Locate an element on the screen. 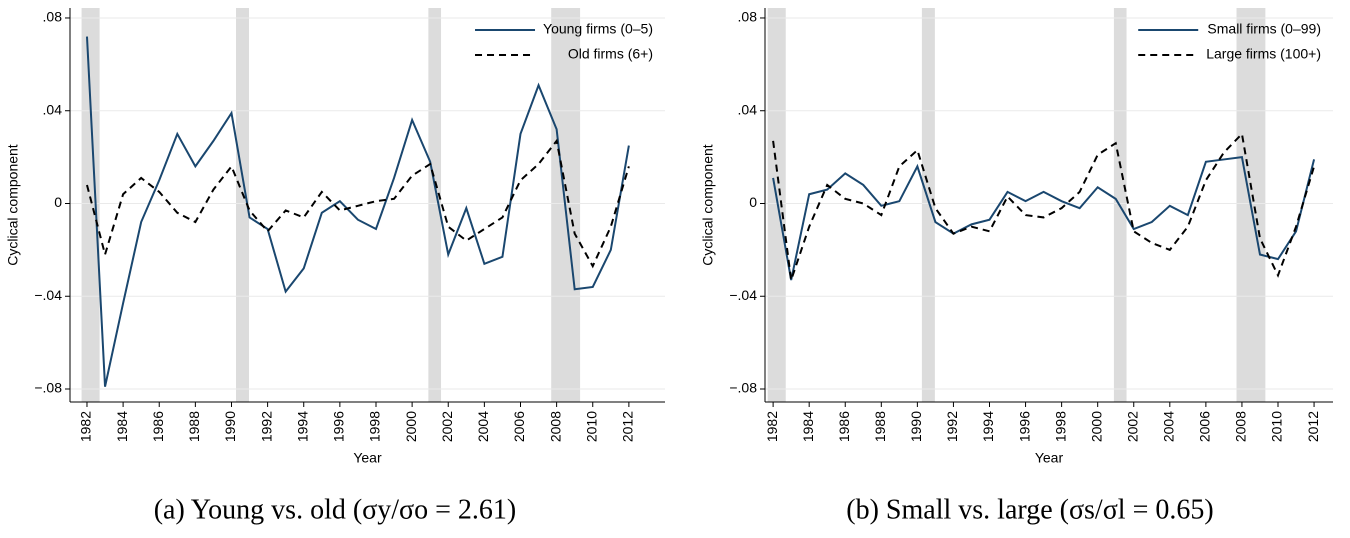 This screenshot has width=1350, height=538. caption: (a) Young vs. old (σy/σo = 2.61) is located at coordinates (335, 509).